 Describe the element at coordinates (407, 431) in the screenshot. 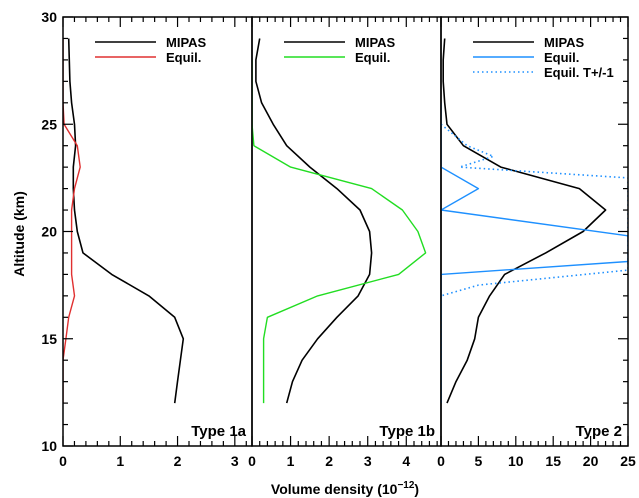

I see `panel-label: Type 1b` at that location.